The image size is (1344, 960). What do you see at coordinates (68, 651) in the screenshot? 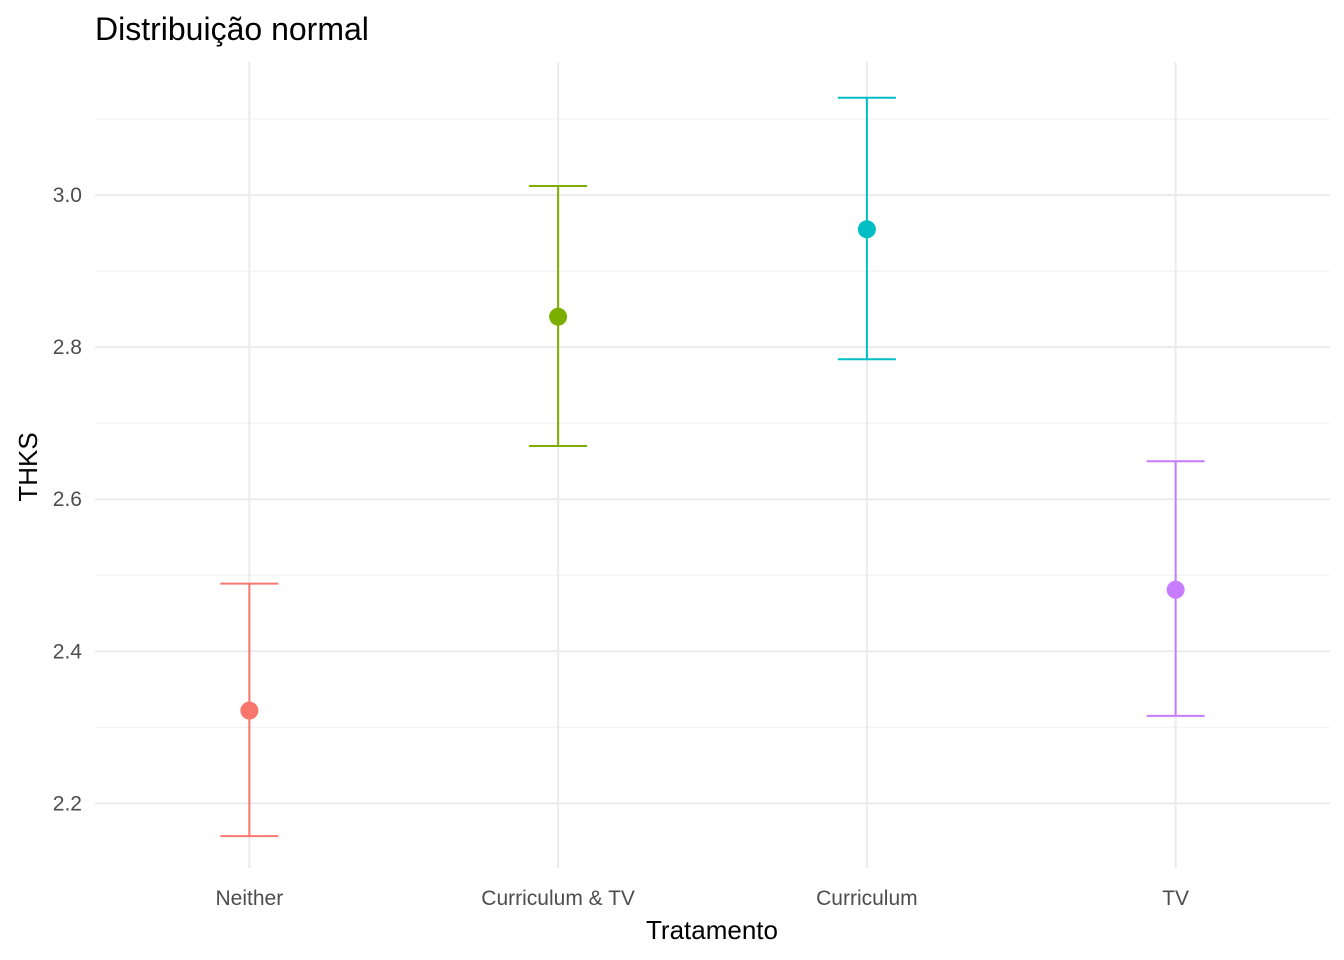
I see `y-tick-label: 2.4` at bounding box center [68, 651].